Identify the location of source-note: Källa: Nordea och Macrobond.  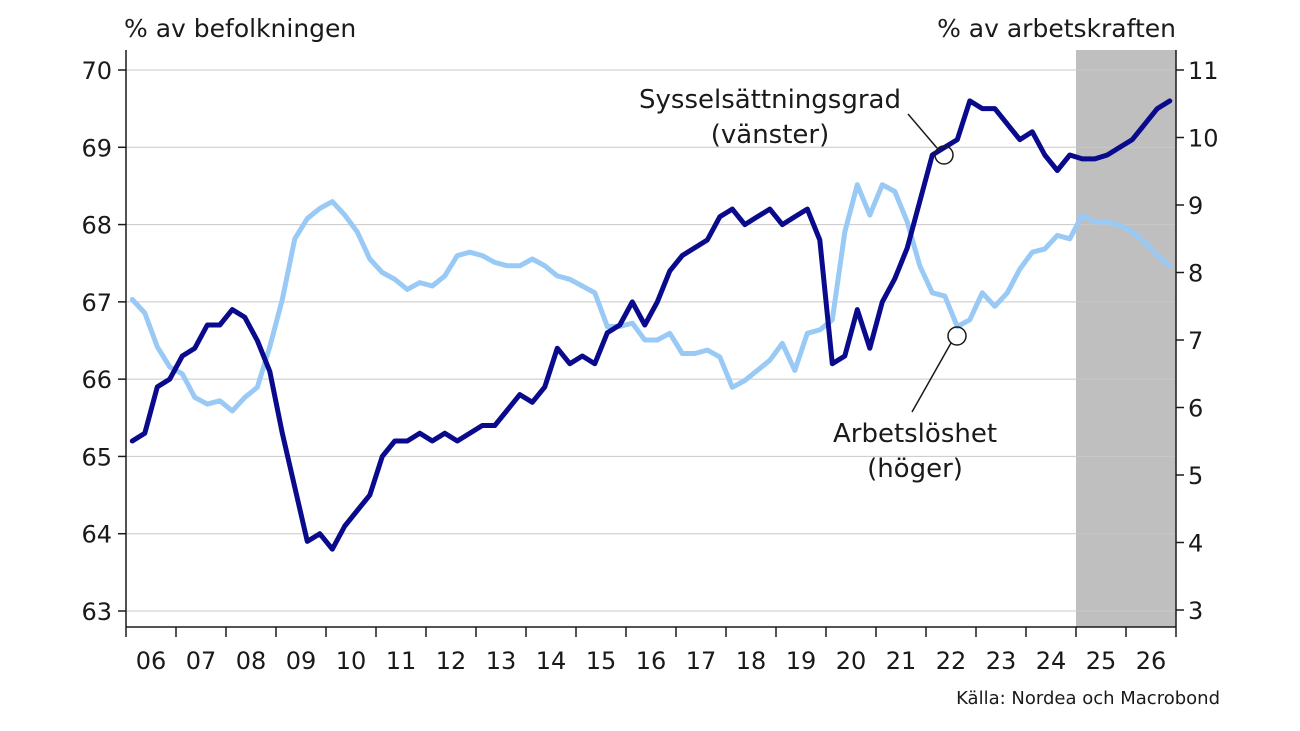
(1088, 698).